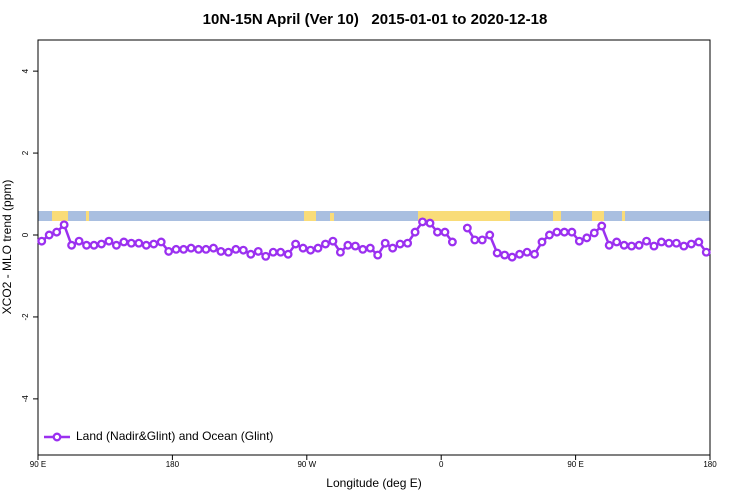  What do you see at coordinates (25, 234) in the screenshot?
I see `y-tick-label: 0` at bounding box center [25, 234].